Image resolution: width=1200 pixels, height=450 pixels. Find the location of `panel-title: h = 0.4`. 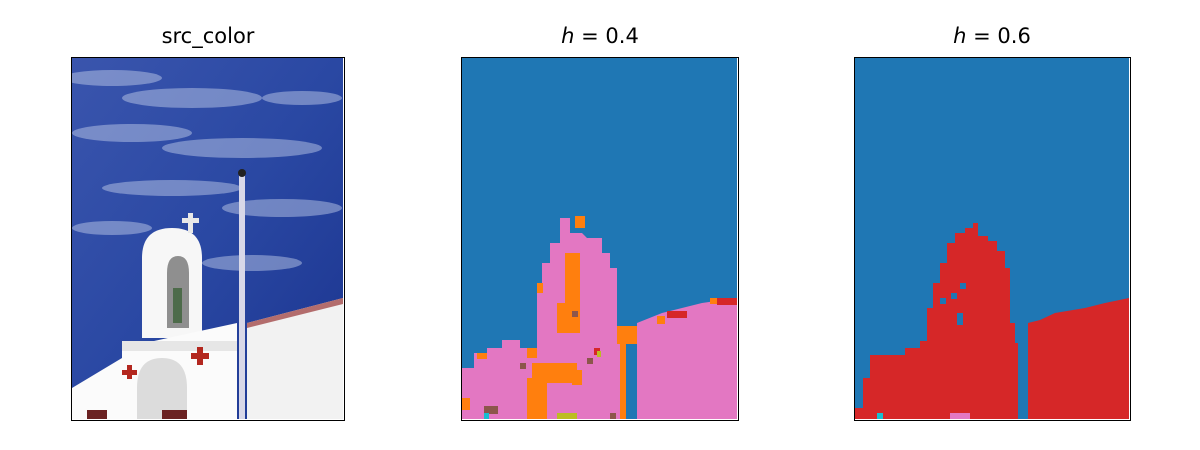

panel-title: h = 0.4 is located at coordinates (600, 36).